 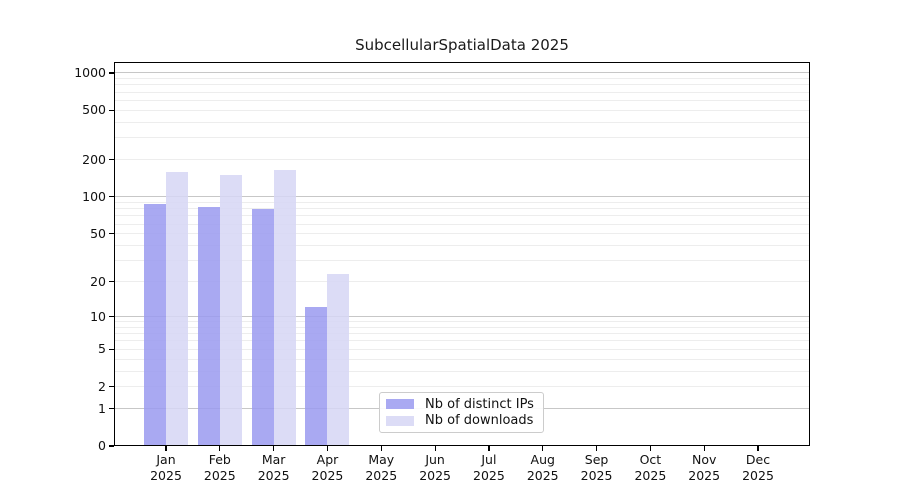 What do you see at coordinates (102, 349) in the screenshot?
I see `y-axis-tick-label: 5` at bounding box center [102, 349].